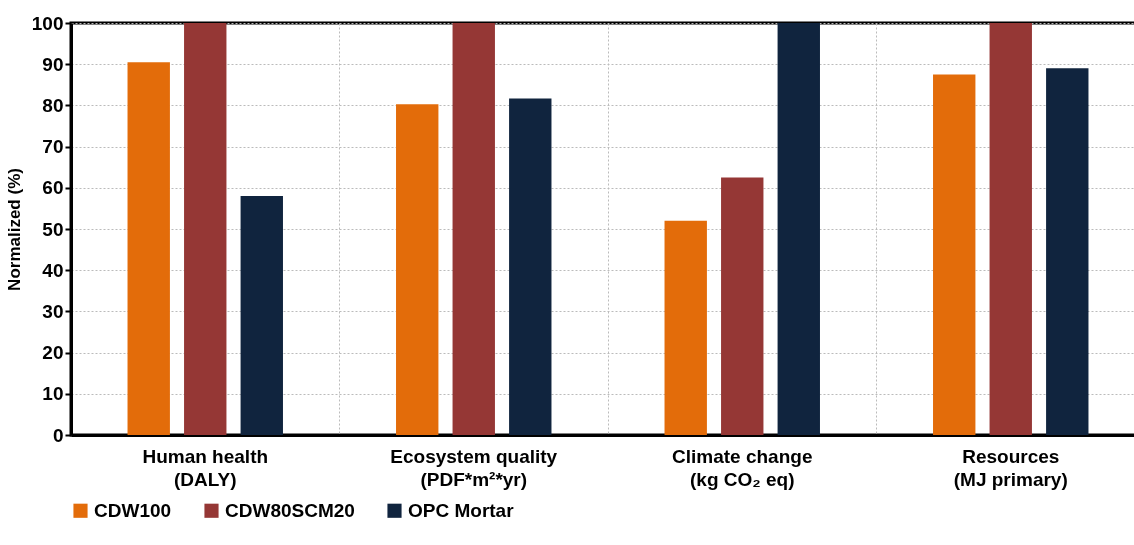  Describe the element at coordinates (205, 467) in the screenshot. I see `x-tick-label: Human health (DALY)` at that location.